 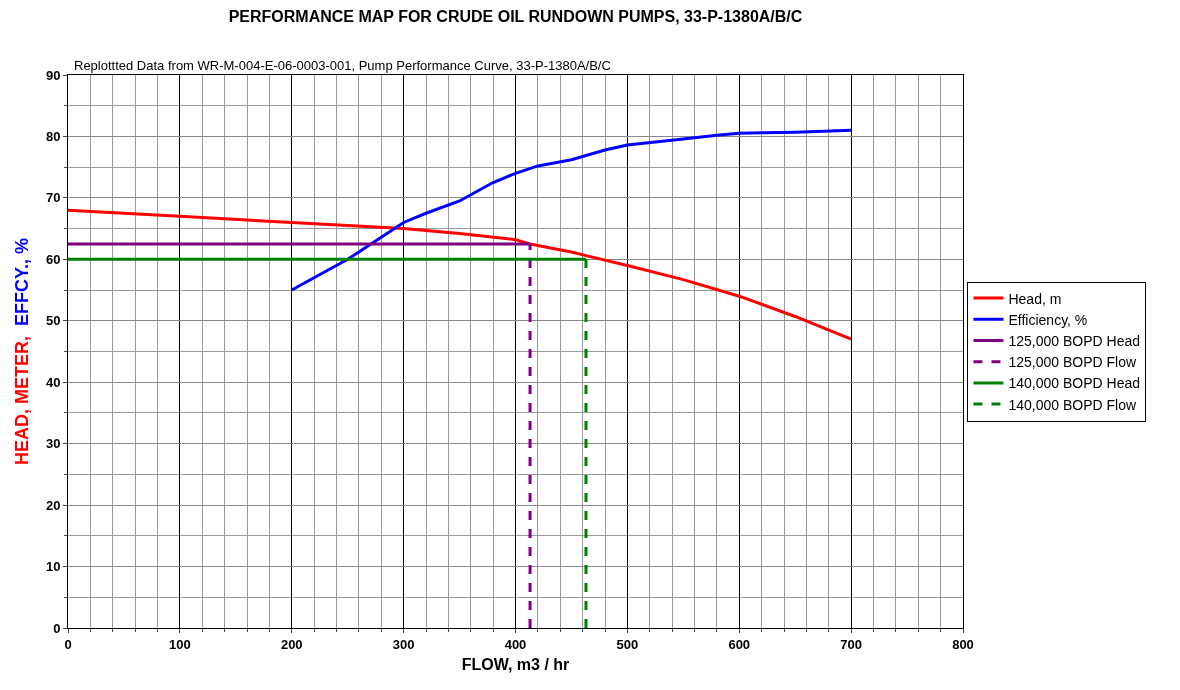 What do you see at coordinates (1048, 319) in the screenshot?
I see `legend-label: Efficiency, %` at bounding box center [1048, 319].